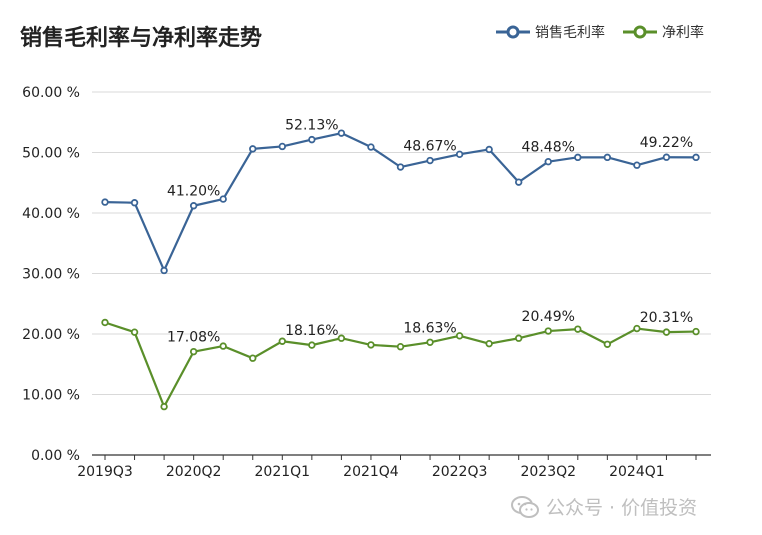 The height and width of the screenshot is (535, 762). Describe the element at coordinates (460, 472) in the screenshot. I see `x-tick-label: 2022Q3` at that location.